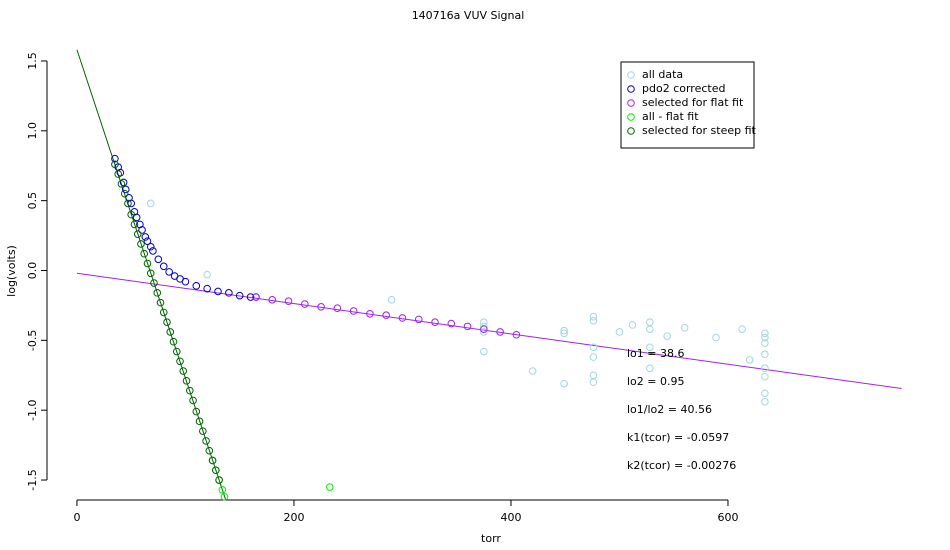  I want to click on legend-label: all - flat fit, so click(670, 116).